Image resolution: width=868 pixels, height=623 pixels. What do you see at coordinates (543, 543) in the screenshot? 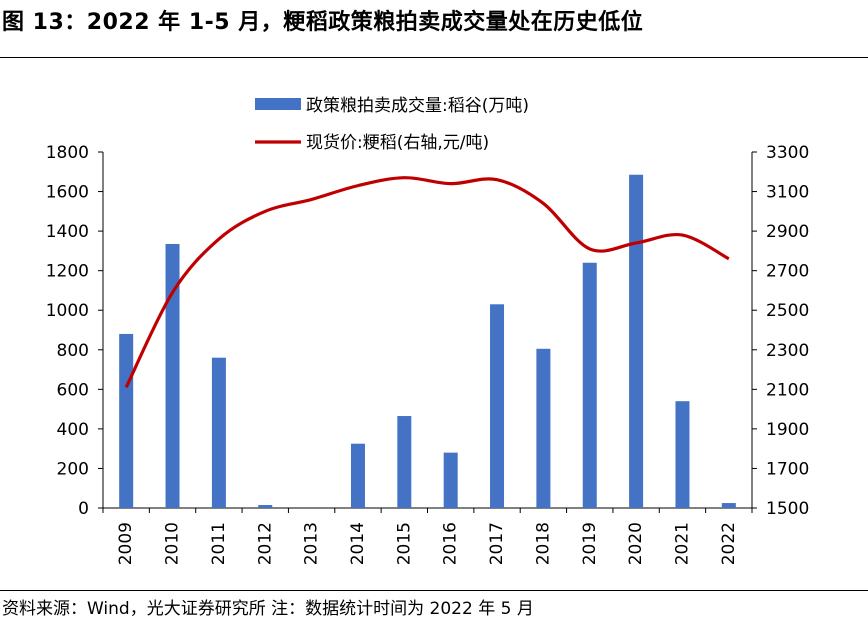
I see `x-tick-label-2018: 2018` at bounding box center [543, 543].